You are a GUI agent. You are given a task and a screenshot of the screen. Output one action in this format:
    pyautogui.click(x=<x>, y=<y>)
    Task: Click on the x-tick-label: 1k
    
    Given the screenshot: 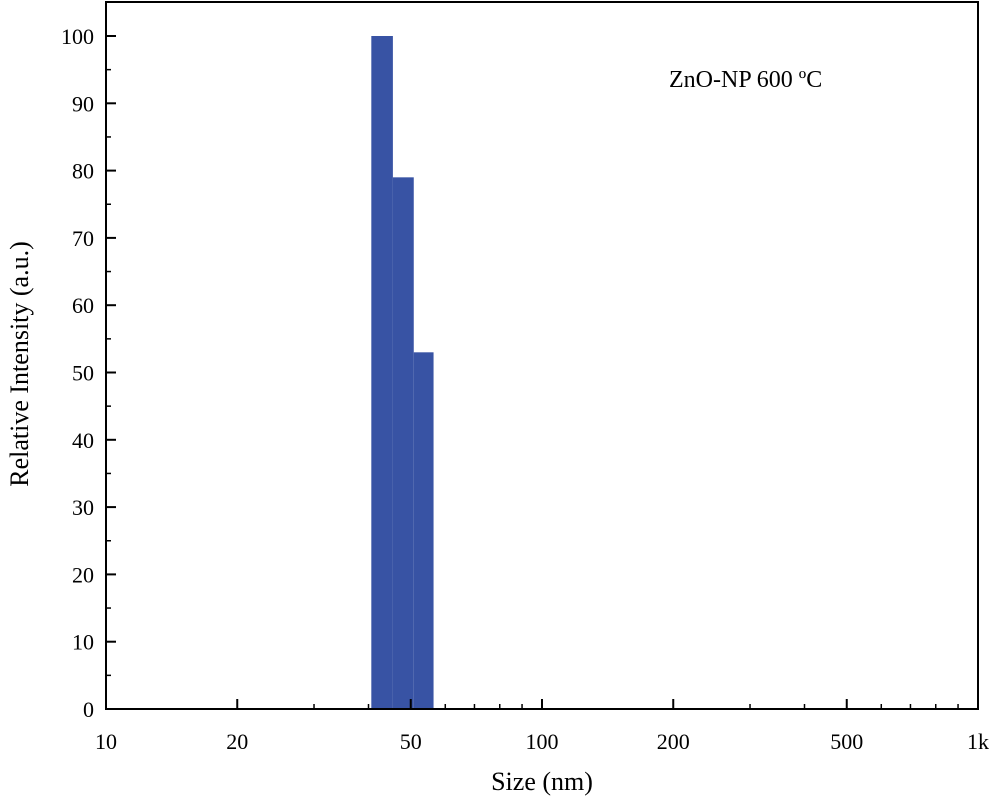 What is the action you would take?
    pyautogui.click(x=978, y=741)
    